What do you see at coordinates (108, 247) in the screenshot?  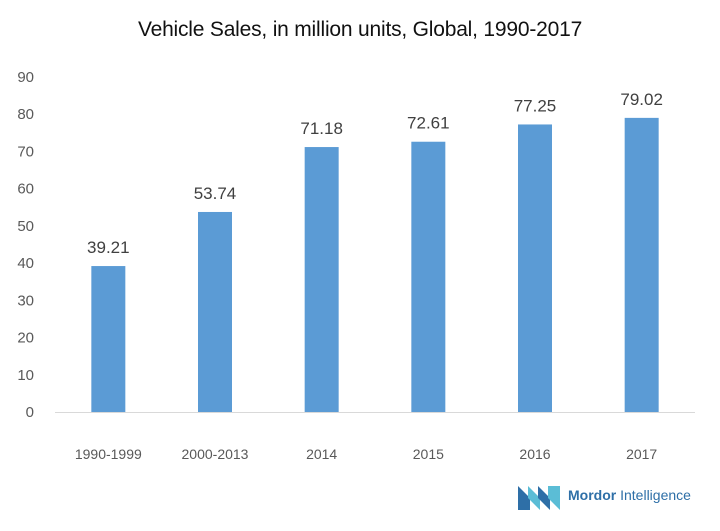 I see `bar-value-label: 39.21` at bounding box center [108, 247].